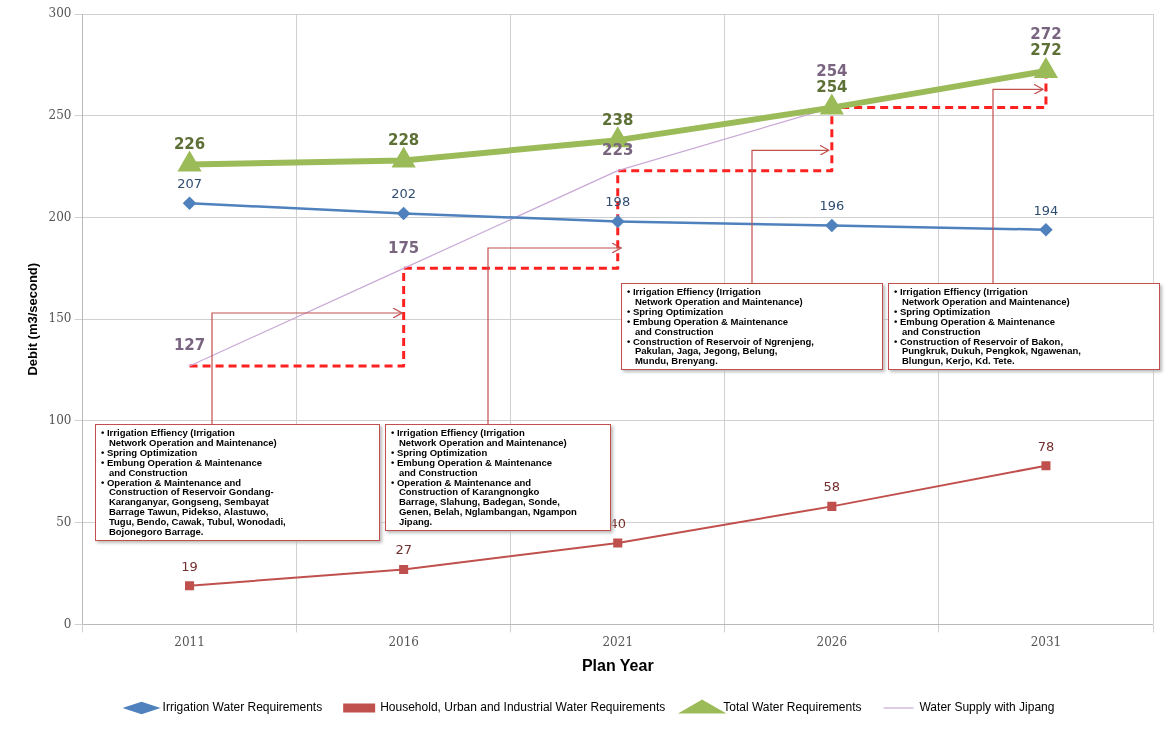 This screenshot has width=1167, height=738. What do you see at coordinates (67, 623) in the screenshot?
I see `y-tick-label: 0` at bounding box center [67, 623].